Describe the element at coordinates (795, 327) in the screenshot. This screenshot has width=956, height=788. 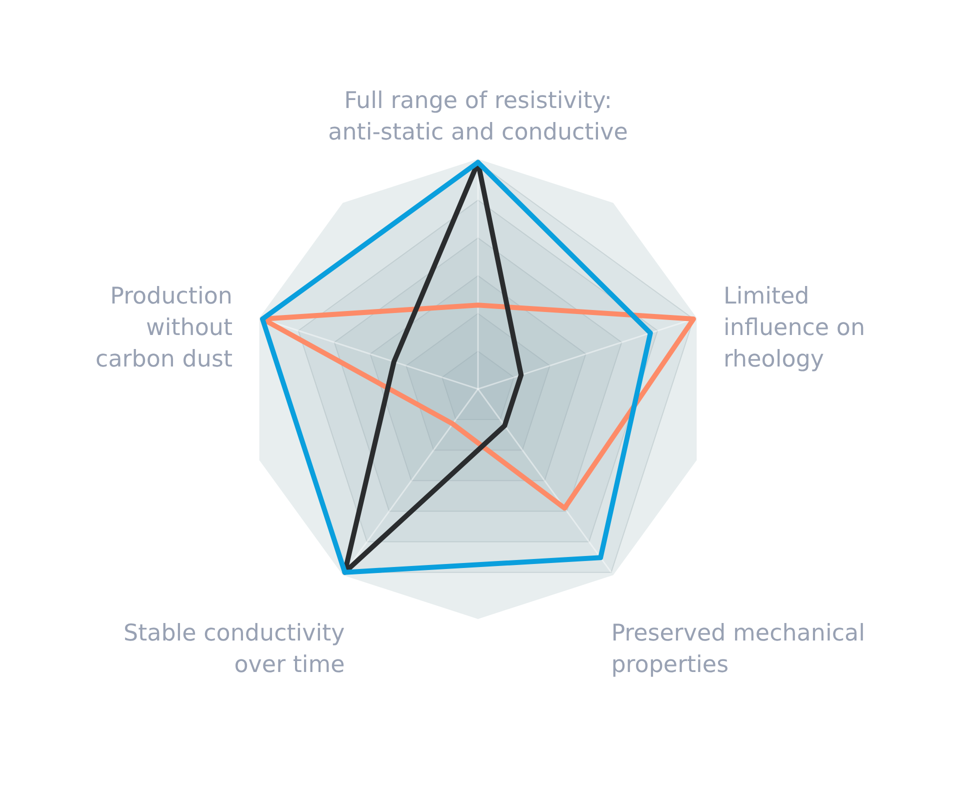
I see `spoke-label: Limited influence on rheology` at that location.